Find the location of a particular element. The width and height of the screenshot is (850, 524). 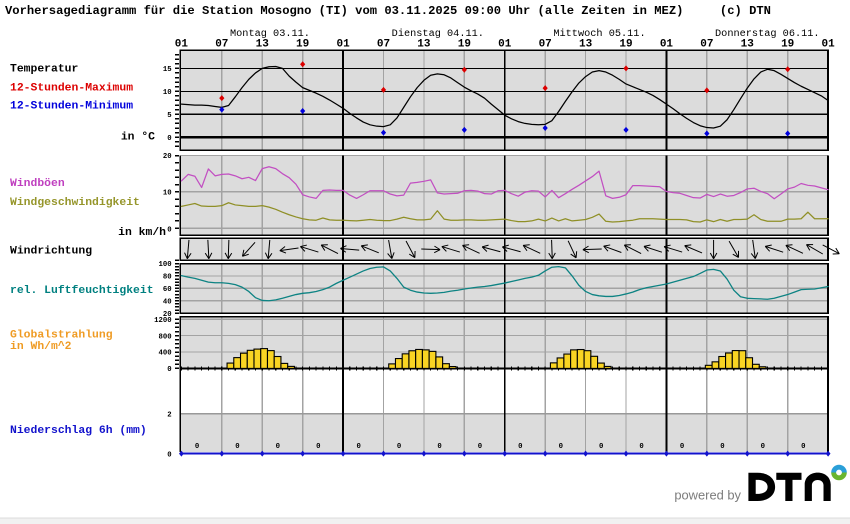

svg-text: 15 is located at coordinates (167, 70).